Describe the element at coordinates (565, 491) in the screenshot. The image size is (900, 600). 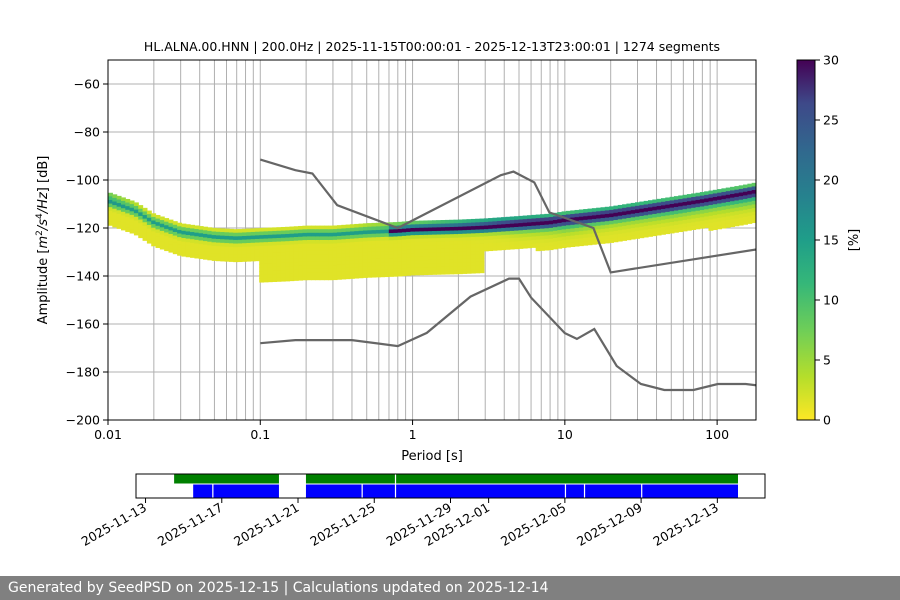
I see `timeline-gap` at that location.